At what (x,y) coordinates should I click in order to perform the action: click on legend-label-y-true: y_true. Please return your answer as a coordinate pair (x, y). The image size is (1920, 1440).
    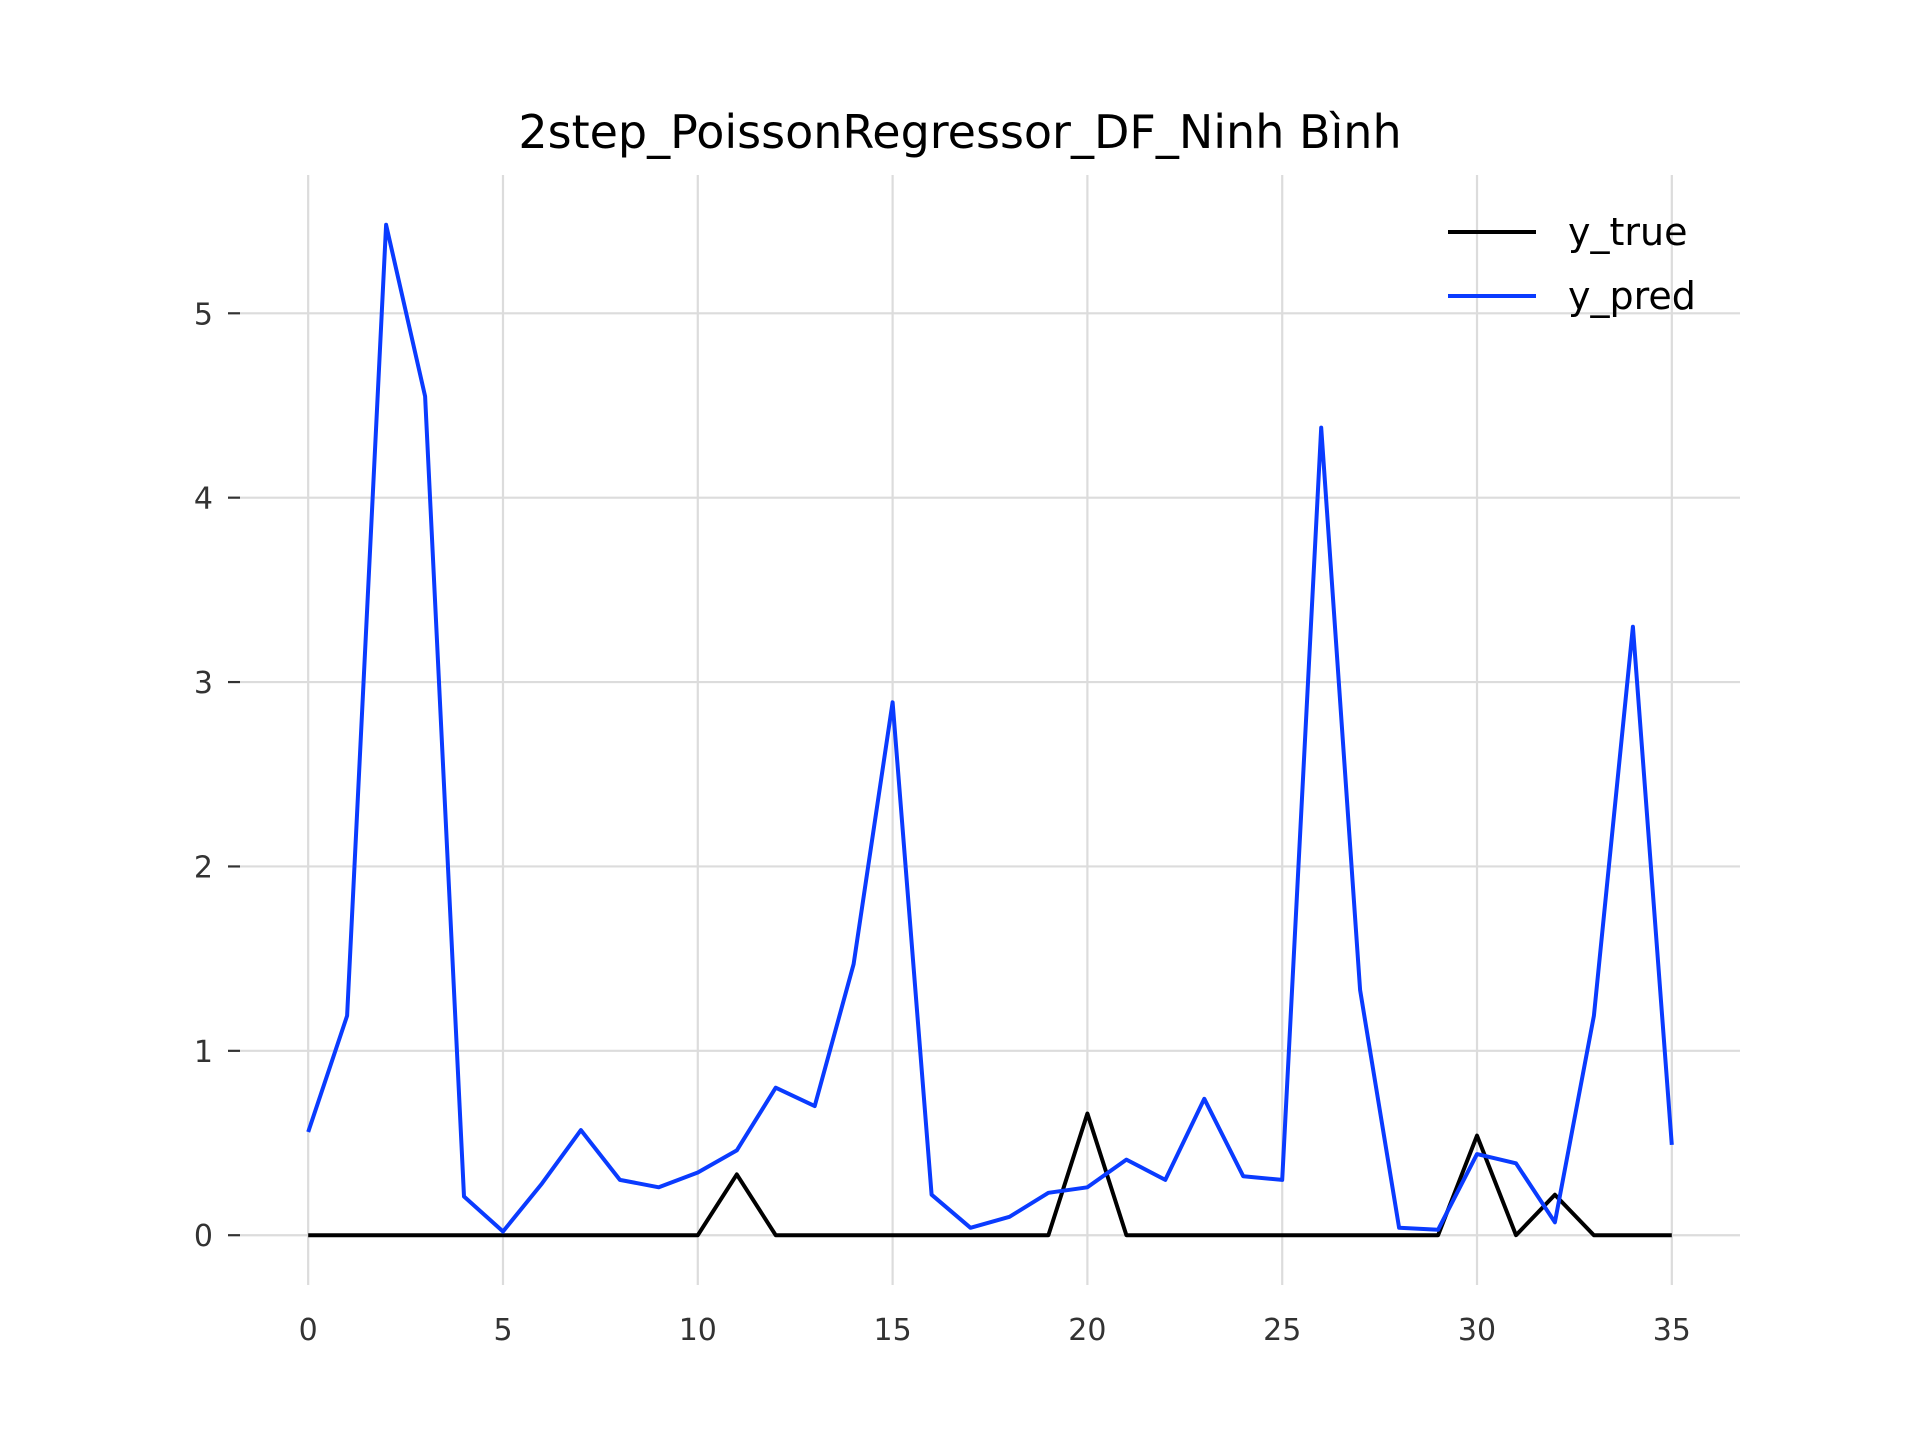
    Looking at the image, I should click on (1627, 232).